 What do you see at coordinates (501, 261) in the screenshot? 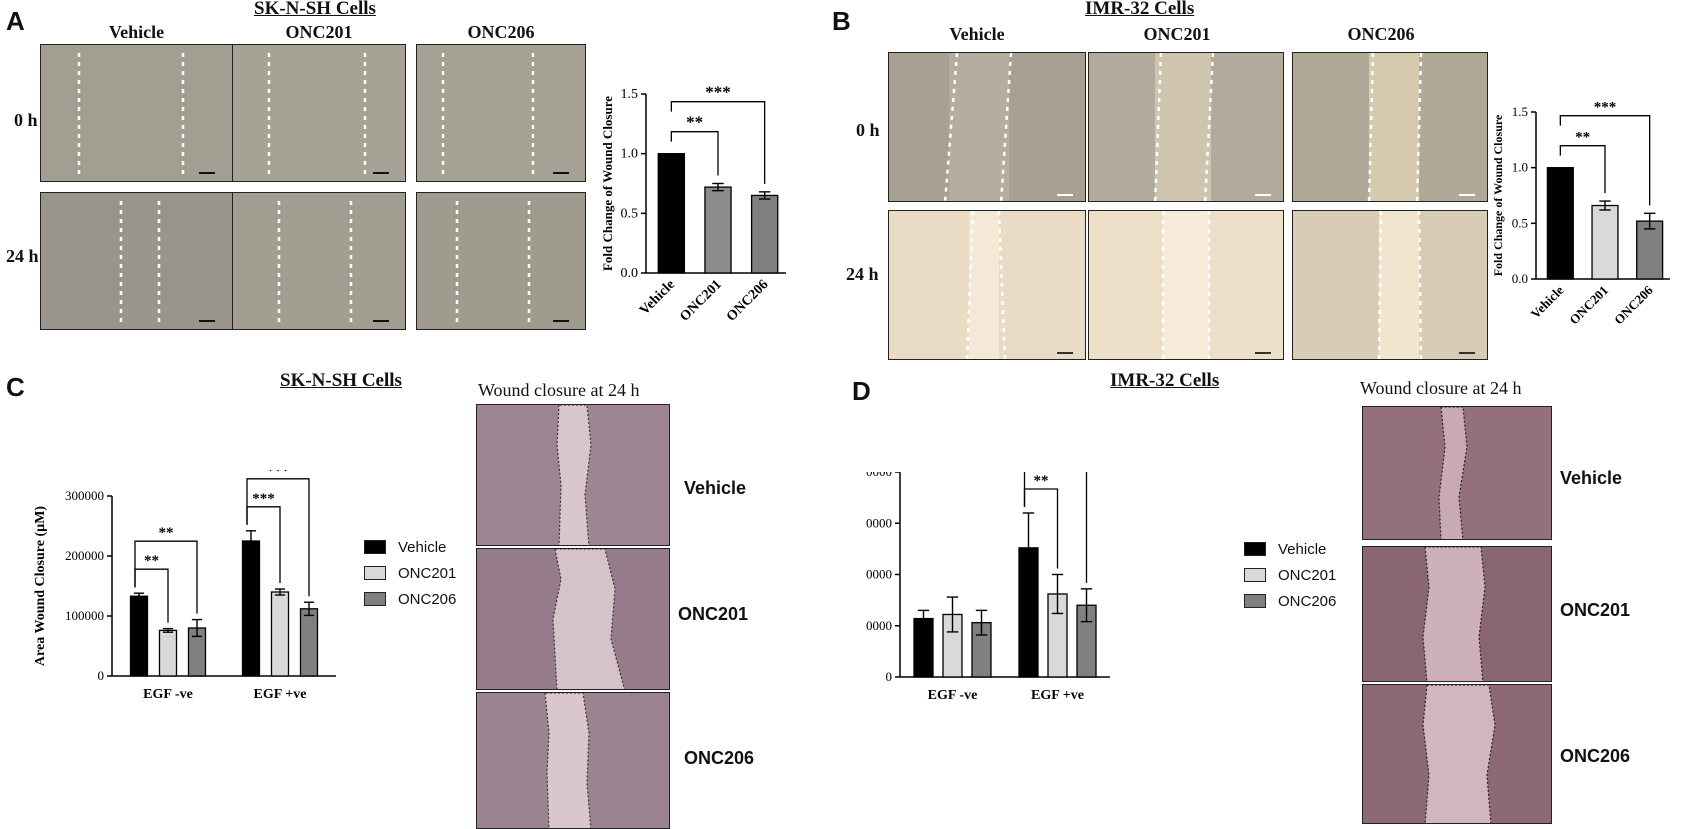
I see `micrograph-a-onc206-24h` at bounding box center [501, 261].